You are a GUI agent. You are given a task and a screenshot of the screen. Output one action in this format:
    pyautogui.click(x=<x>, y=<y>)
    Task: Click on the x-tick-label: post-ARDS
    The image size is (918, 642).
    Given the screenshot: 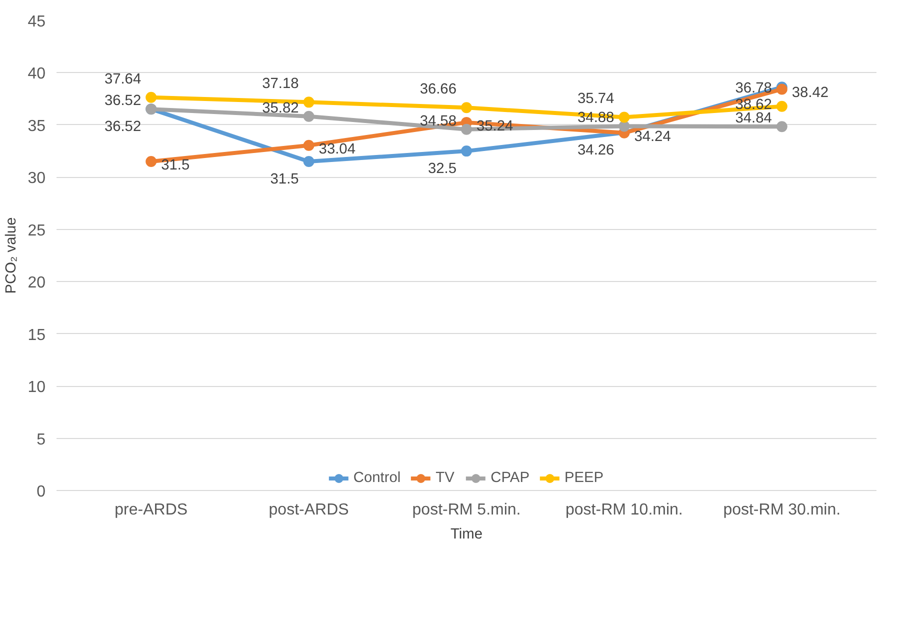 What is the action you would take?
    pyautogui.click(x=308, y=510)
    